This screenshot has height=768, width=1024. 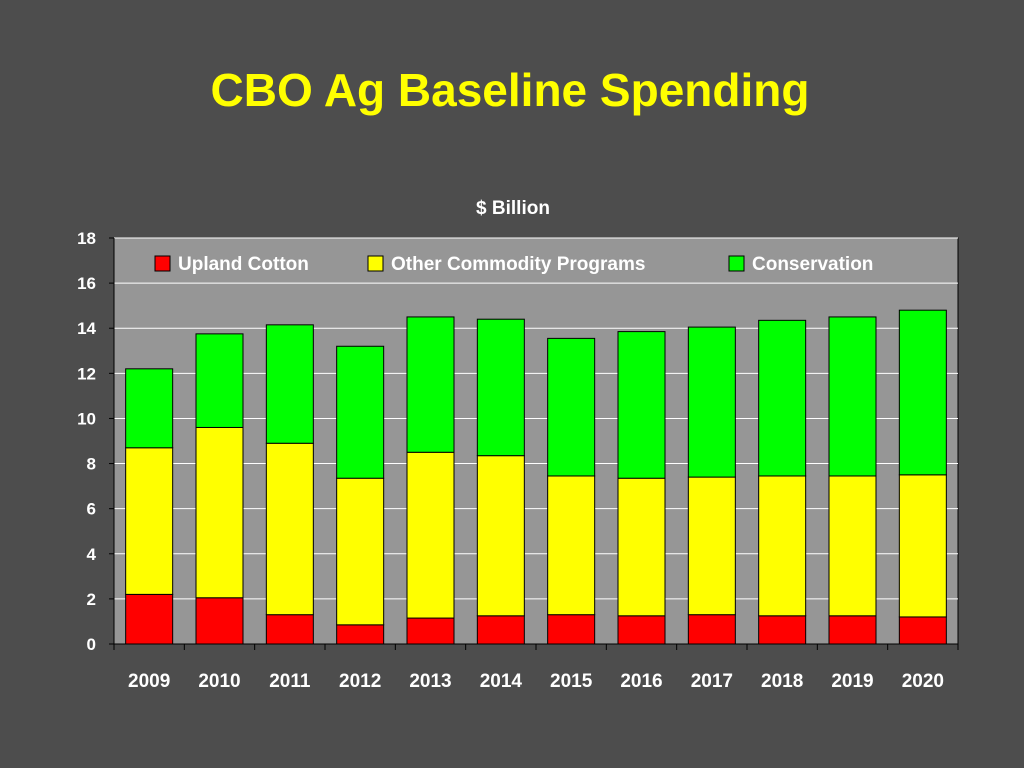 I want to click on legend-label: Upland Cotton, so click(x=243, y=264).